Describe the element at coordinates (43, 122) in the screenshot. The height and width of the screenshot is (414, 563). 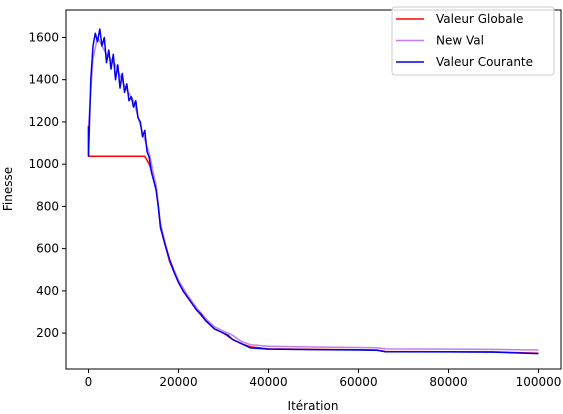
I see `y-tick-label: 1200` at that location.